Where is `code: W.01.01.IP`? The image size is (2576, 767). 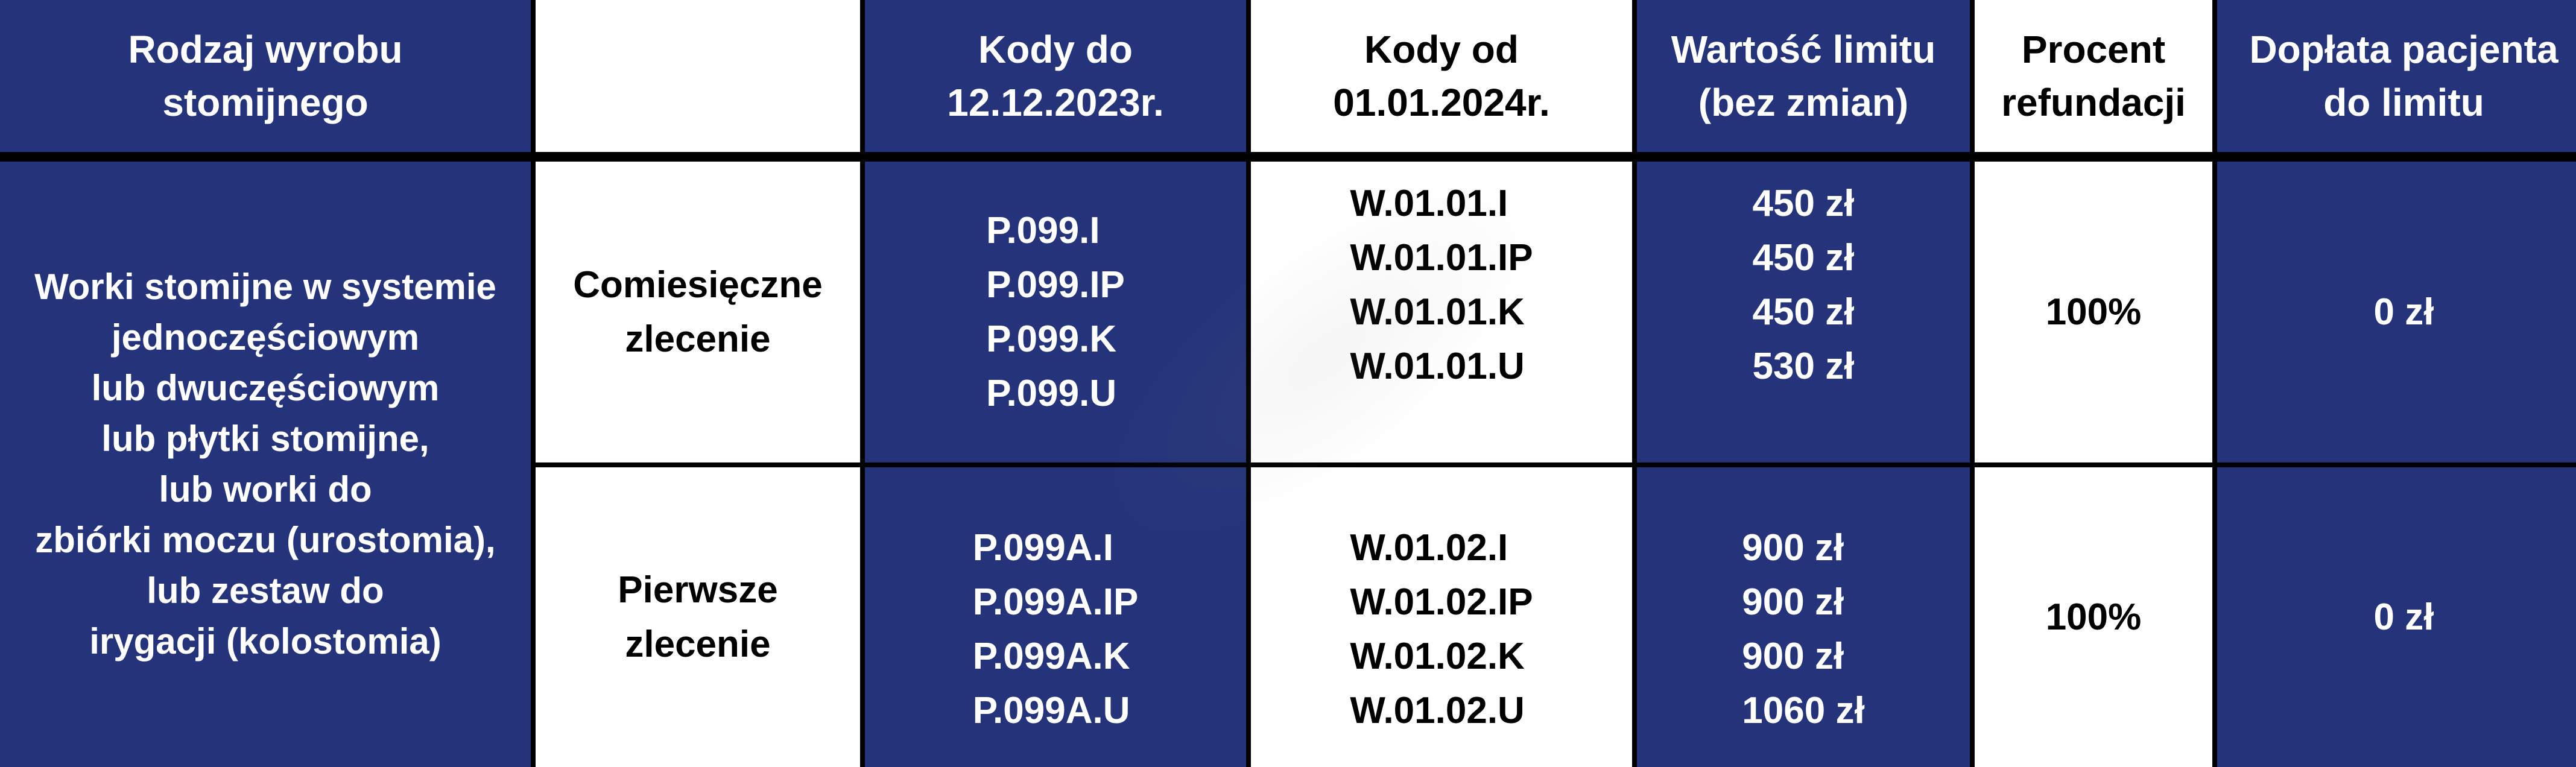 code: W.01.01.IP is located at coordinates (1441, 257).